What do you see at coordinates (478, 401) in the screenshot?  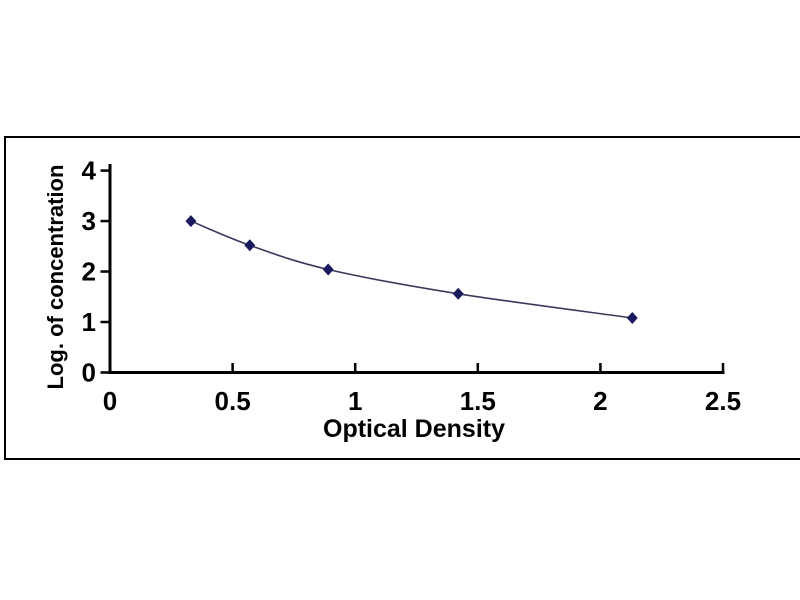 I see `x-tick-label: 1.5` at bounding box center [478, 401].